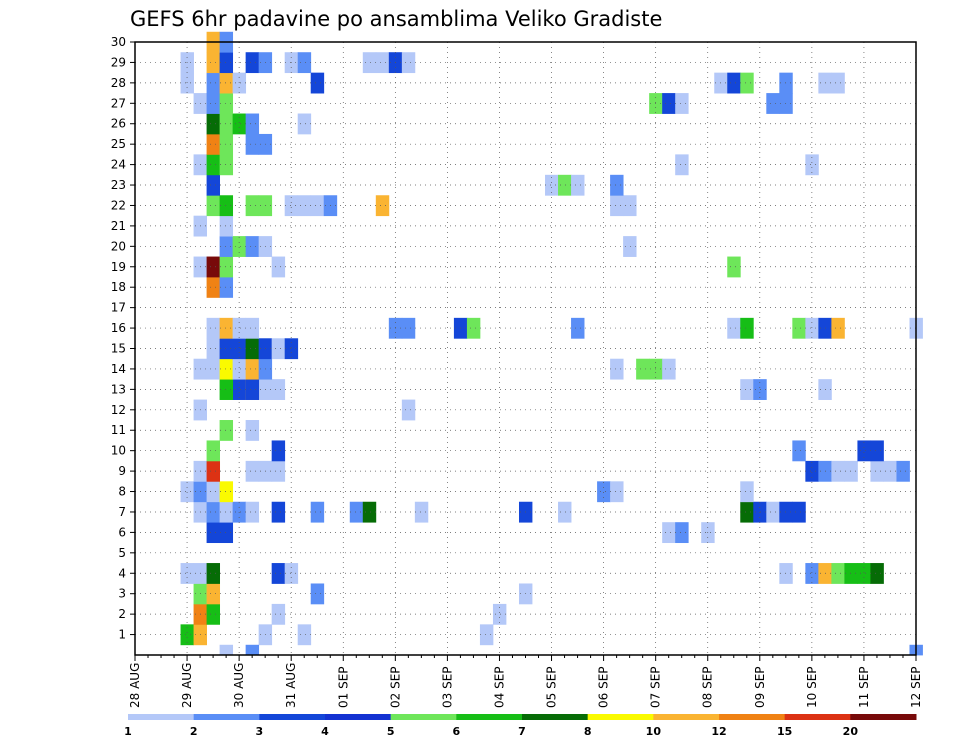 The width and height of the screenshot is (960, 742). Describe the element at coordinates (118, 185) in the screenshot. I see `y-tick-label: 23` at that location.